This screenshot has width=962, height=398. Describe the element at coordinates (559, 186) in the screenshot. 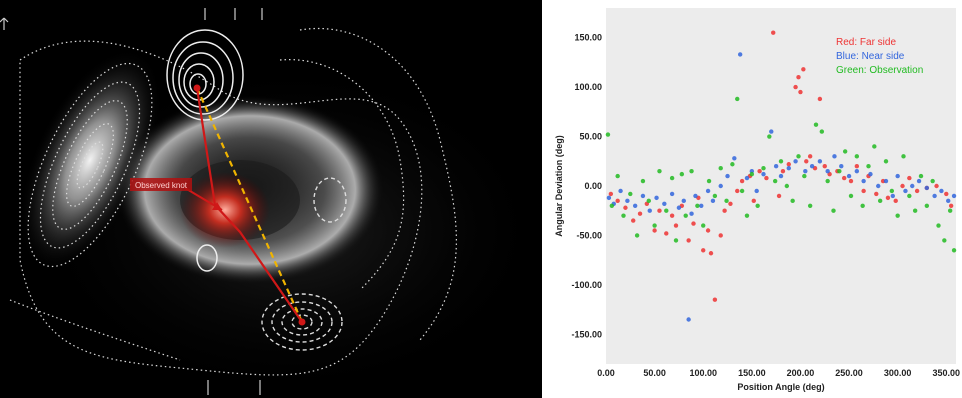

I see `y-axis-title: Angular Deviation (deg)` at that location.